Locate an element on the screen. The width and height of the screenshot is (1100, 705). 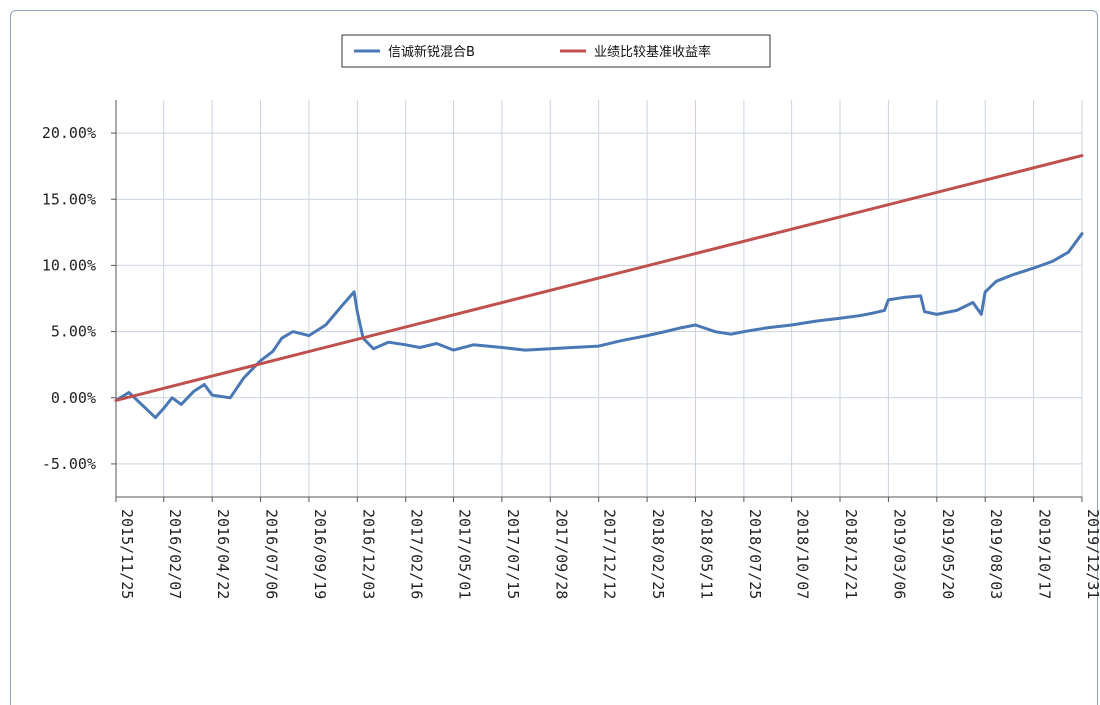
y-tick-label: 15.00% is located at coordinates (69, 199).